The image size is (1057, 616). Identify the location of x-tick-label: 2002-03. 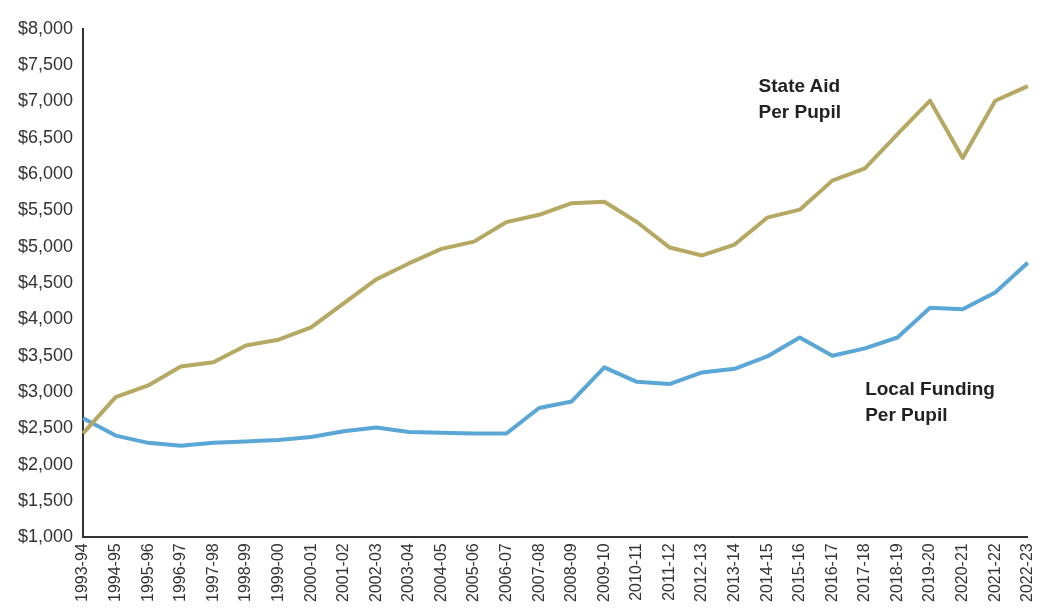
(375, 572).